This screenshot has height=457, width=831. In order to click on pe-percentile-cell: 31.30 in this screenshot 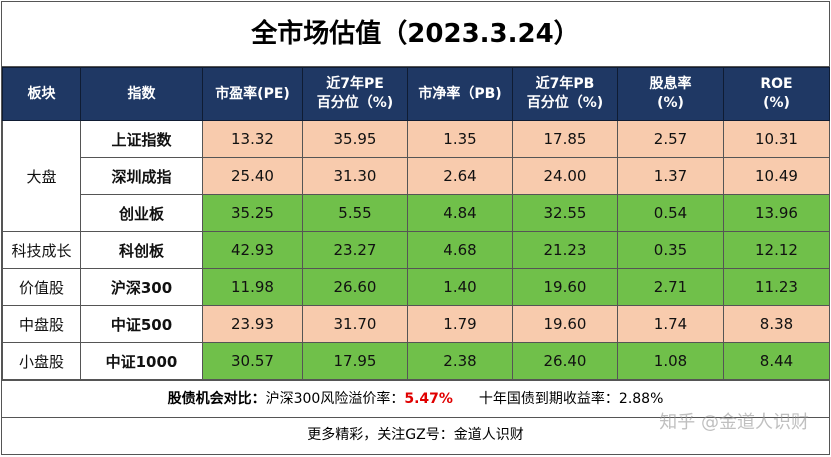, I will do `click(355, 176)`.